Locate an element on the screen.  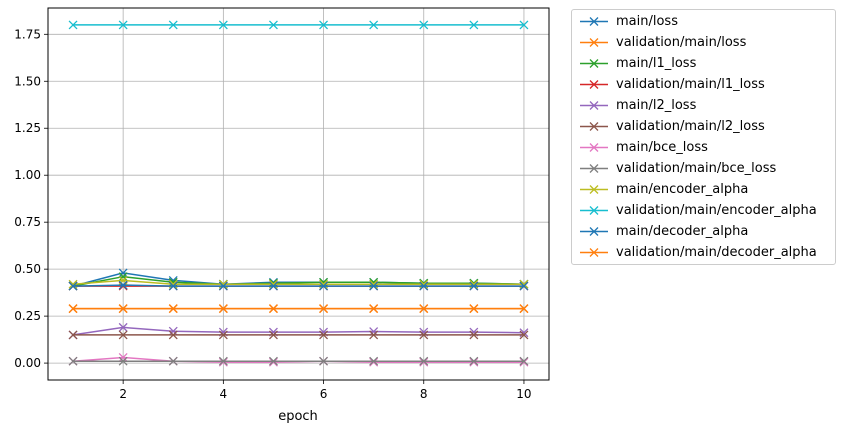
legend-item: main/l2_loss is located at coordinates (703, 105).